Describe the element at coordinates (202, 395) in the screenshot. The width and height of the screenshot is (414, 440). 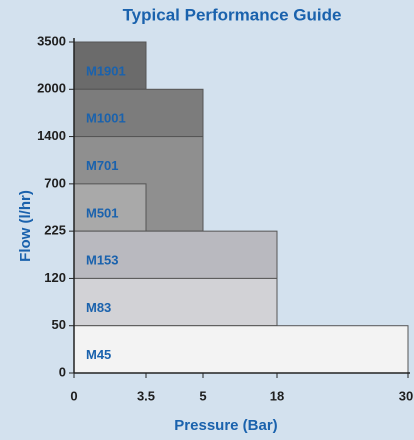
I see `x-tick-label: 5` at that location.